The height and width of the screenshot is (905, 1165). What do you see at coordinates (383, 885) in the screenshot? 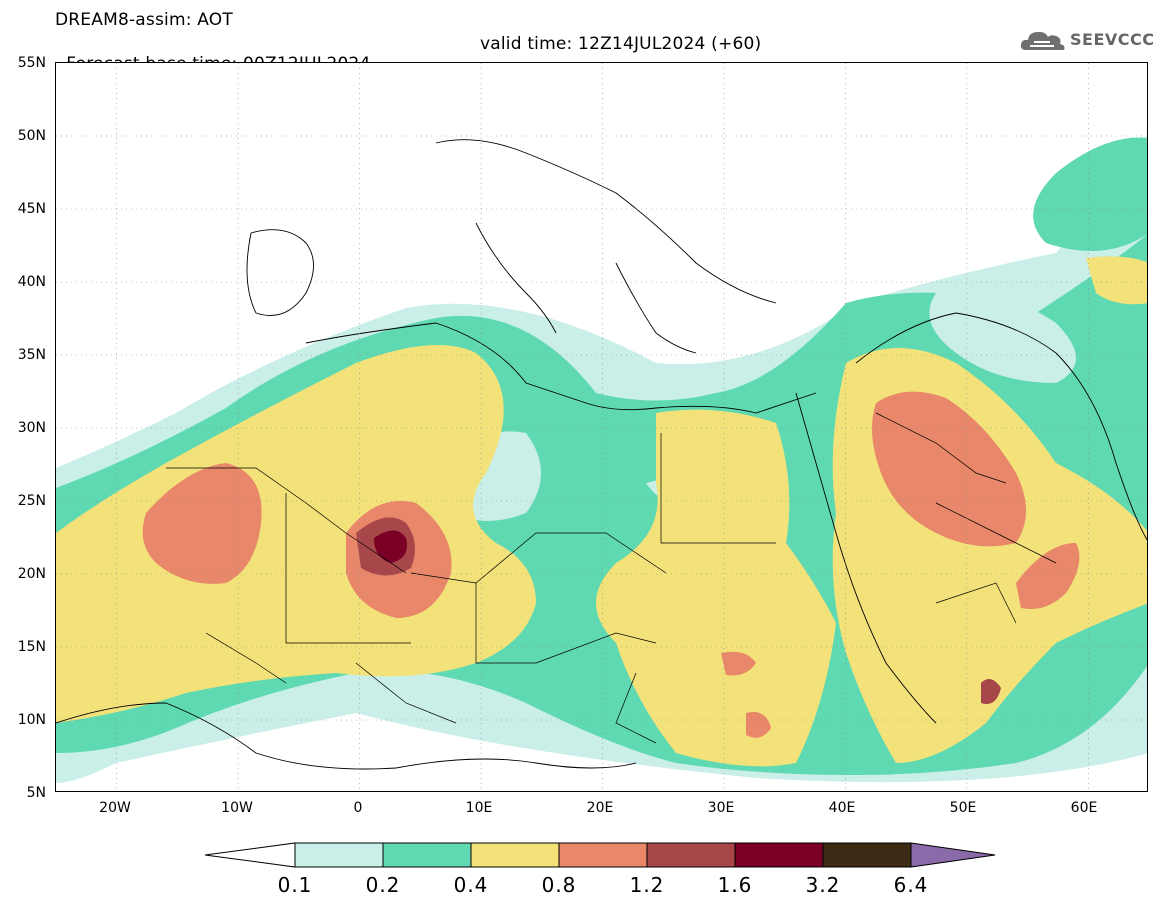
I see `colorbar-label: 0.2` at bounding box center [383, 885].